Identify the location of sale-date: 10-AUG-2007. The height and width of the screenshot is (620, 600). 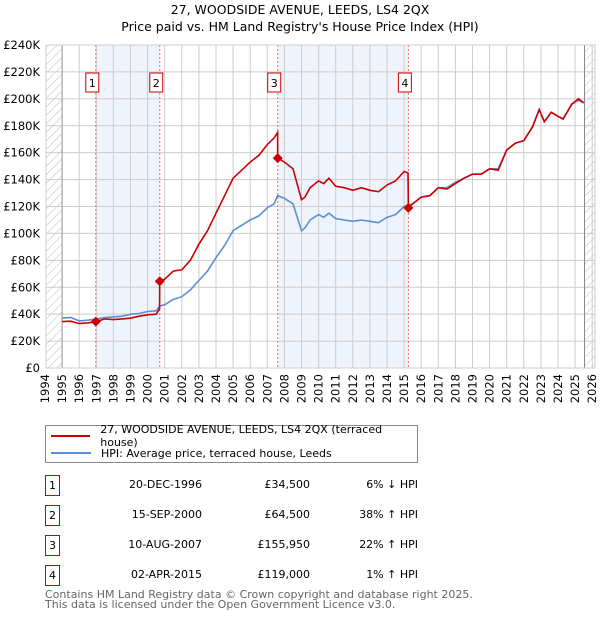
(165, 544).